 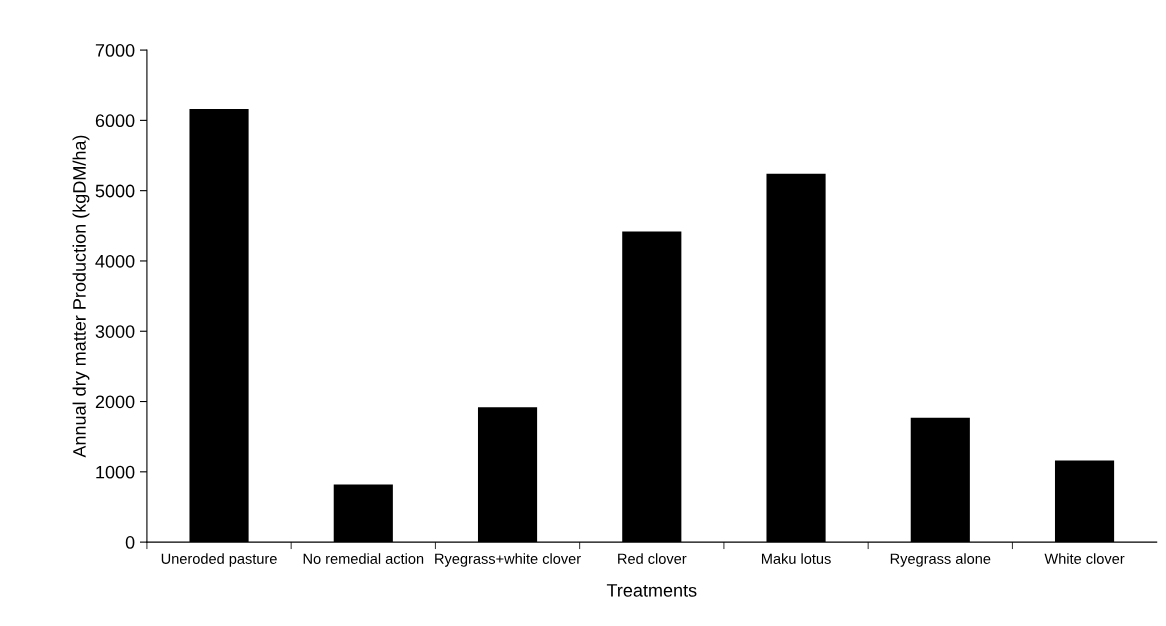 I want to click on y-tick-label: 1000, so click(x=115, y=472).